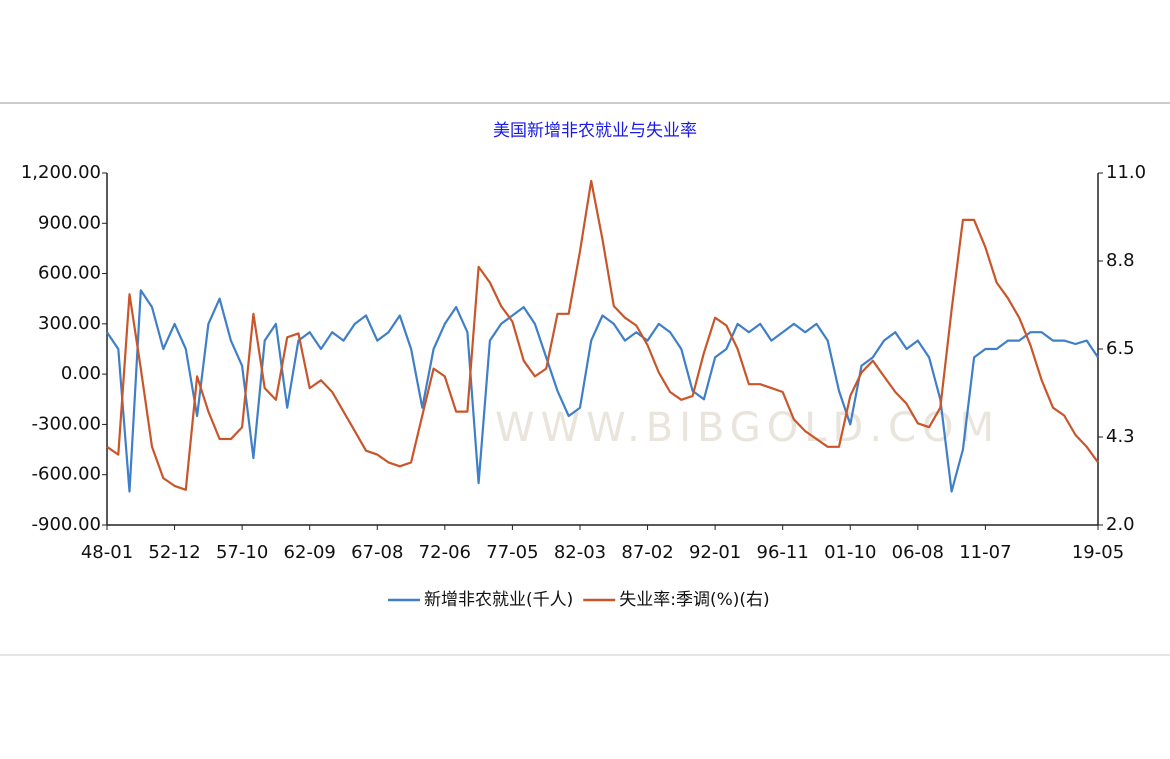  Describe the element at coordinates (1120, 348) in the screenshot. I see `y2-tick-label: 6.5` at that location.